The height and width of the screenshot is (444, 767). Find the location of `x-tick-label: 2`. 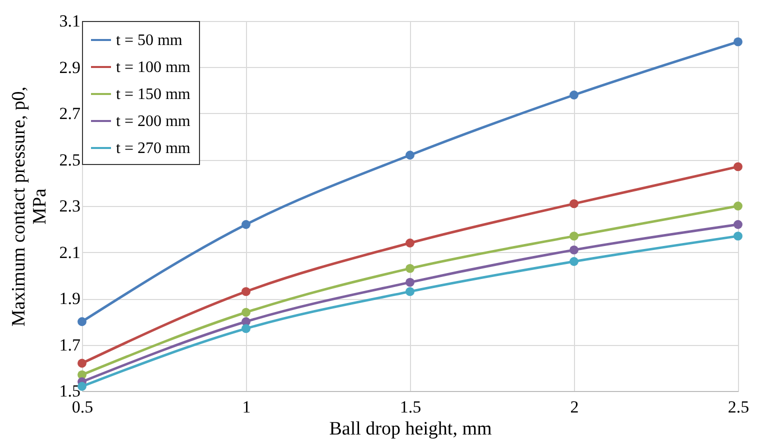

x-tick-label: 2 is located at coordinates (574, 407).